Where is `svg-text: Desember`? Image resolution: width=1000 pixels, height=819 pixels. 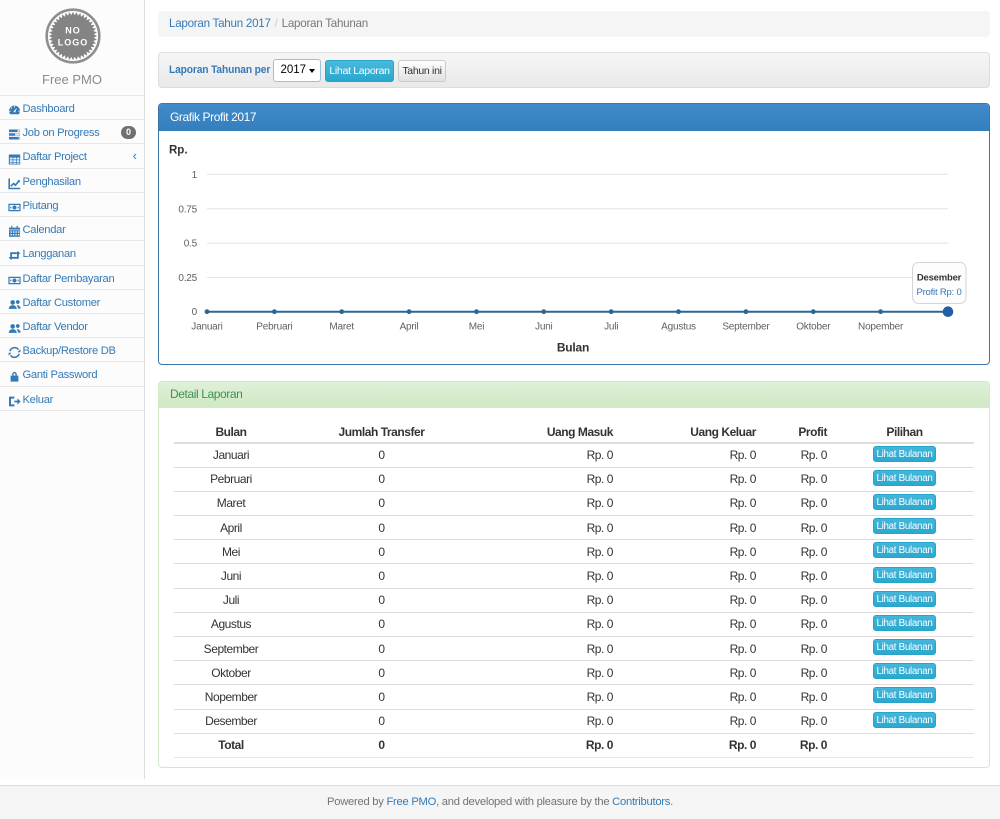 svg-text: Desember is located at coordinates (939, 277).